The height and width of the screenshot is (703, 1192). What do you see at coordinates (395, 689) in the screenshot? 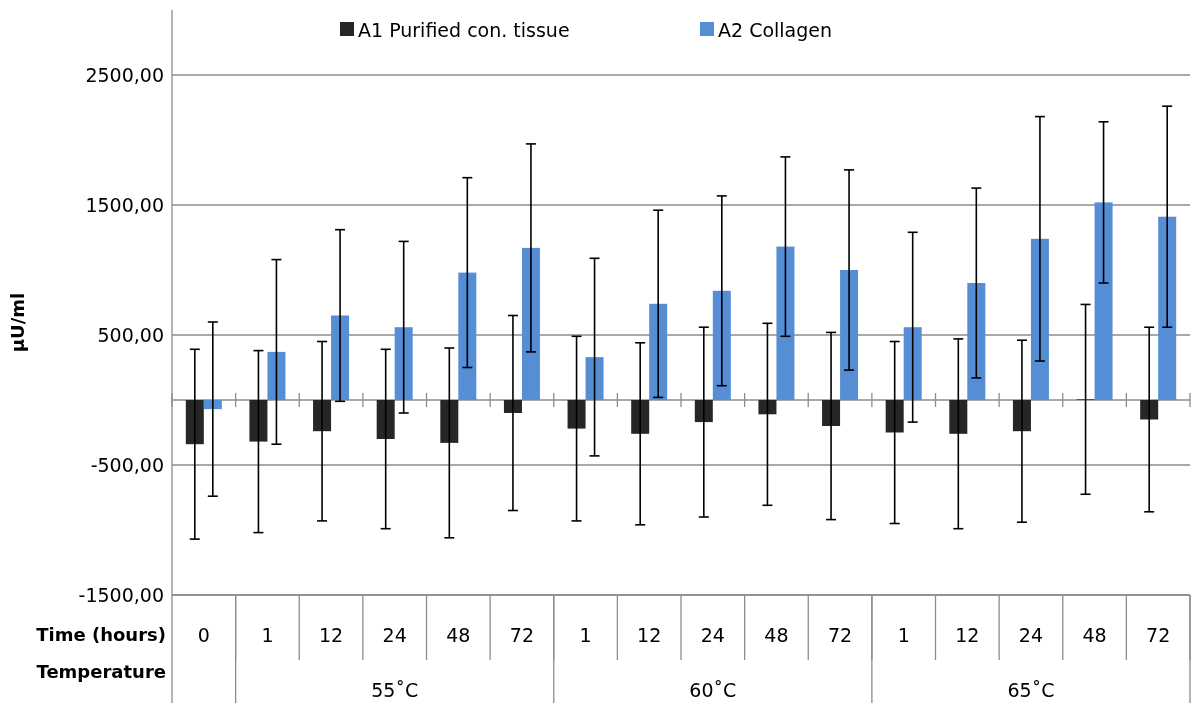
I see `text: 55˚C` at bounding box center [395, 689].